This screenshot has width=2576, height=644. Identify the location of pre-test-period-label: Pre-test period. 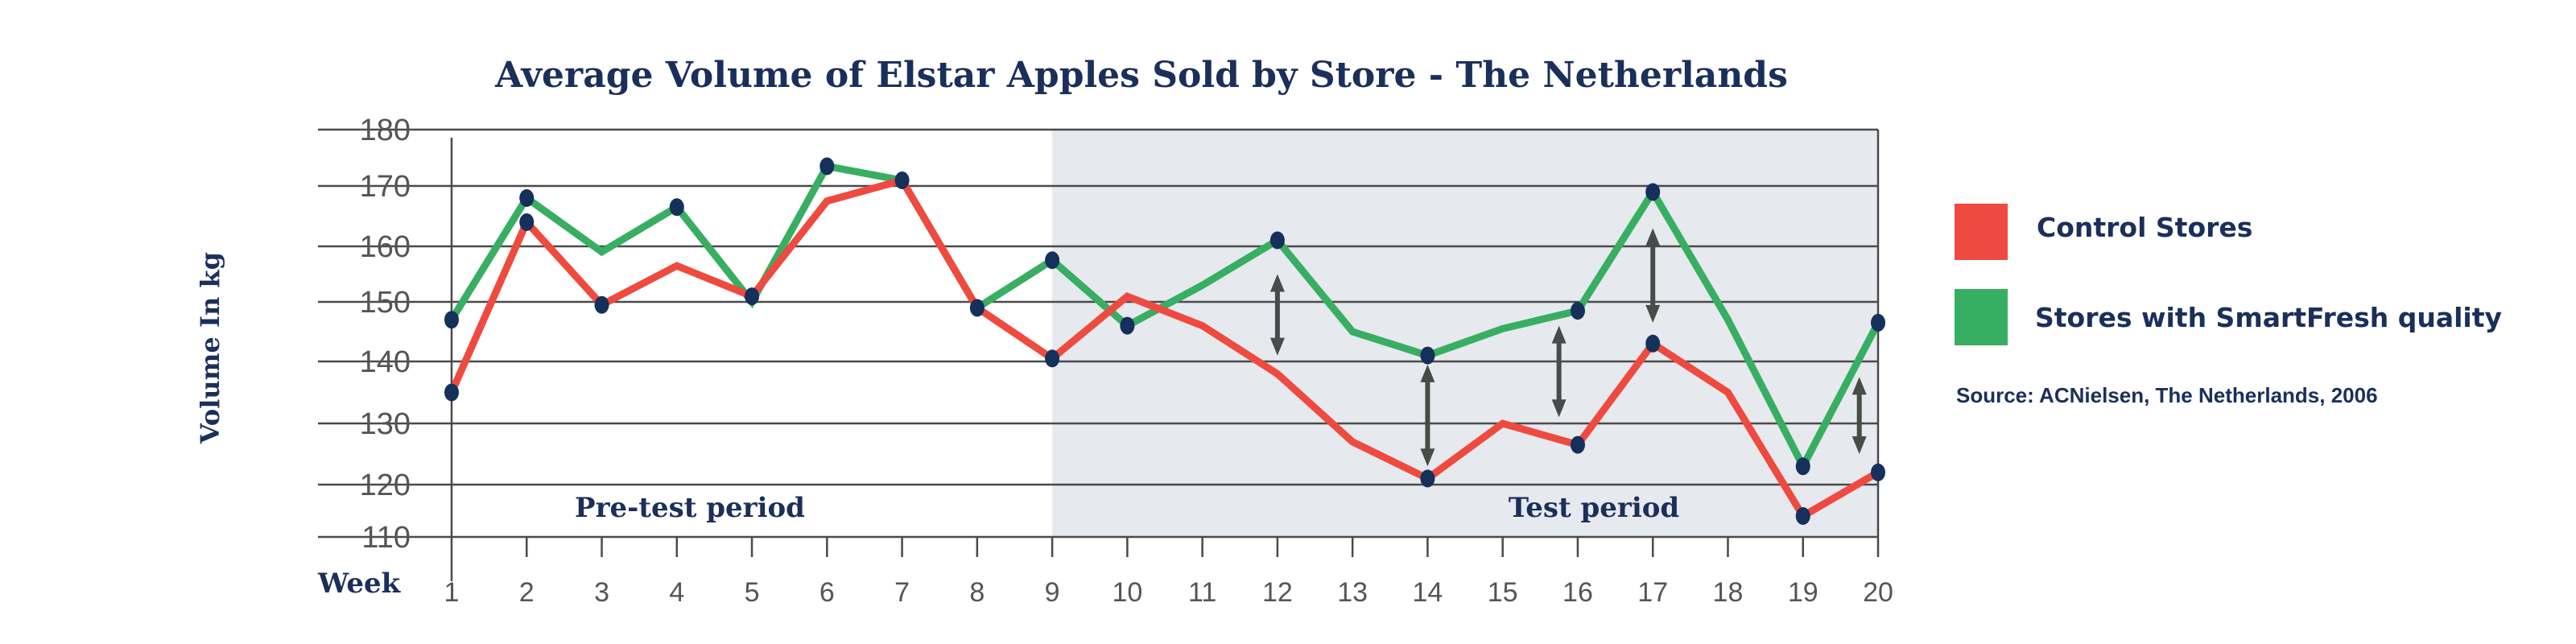
(690, 508).